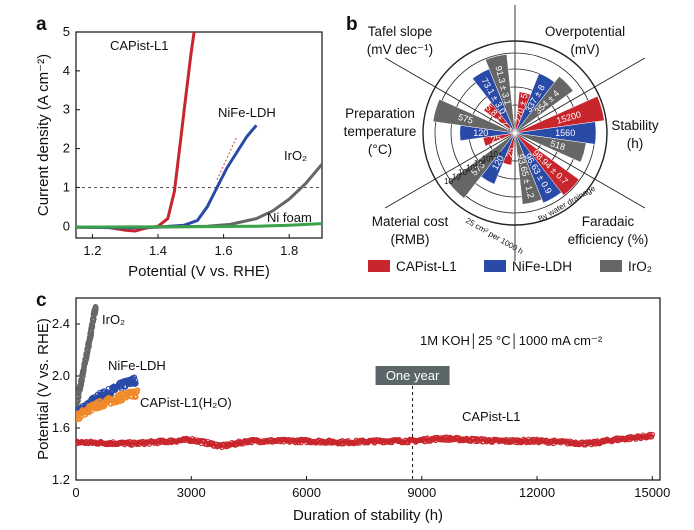  I want to click on panel-b-ring-label: 10, so click(456, 177).